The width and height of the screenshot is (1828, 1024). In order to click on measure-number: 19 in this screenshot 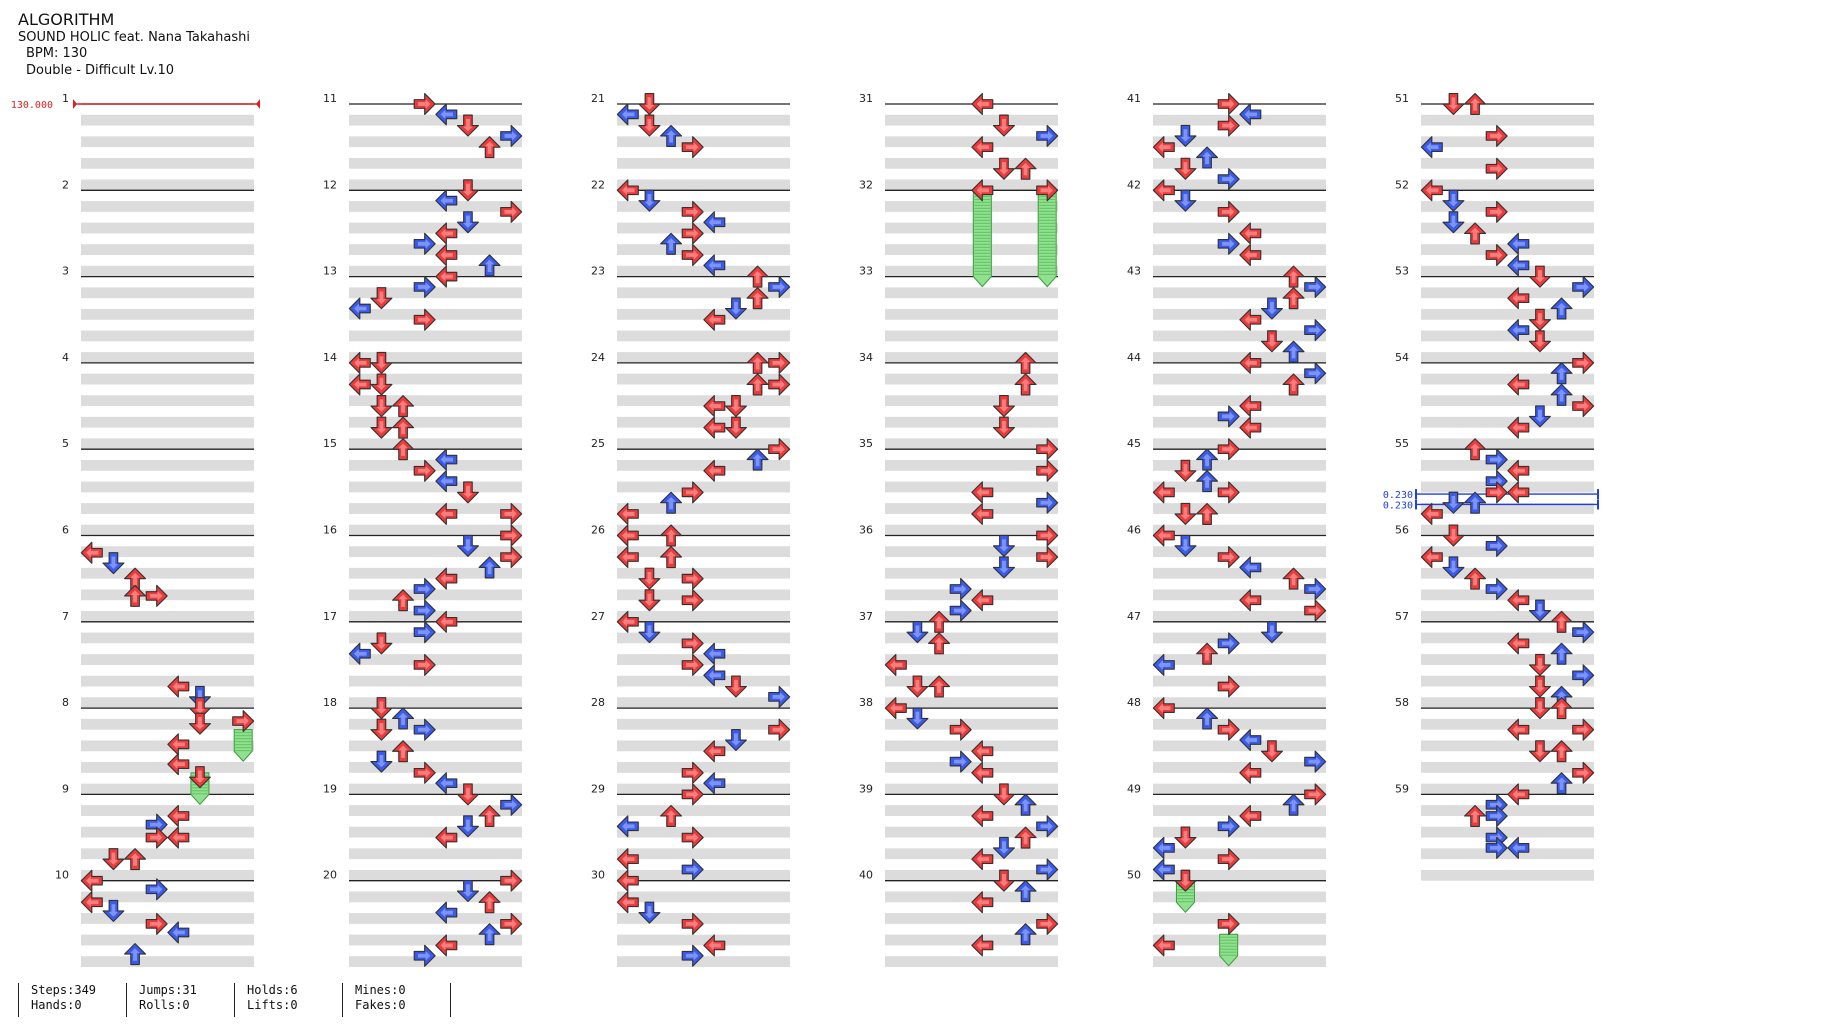, I will do `click(330, 788)`.